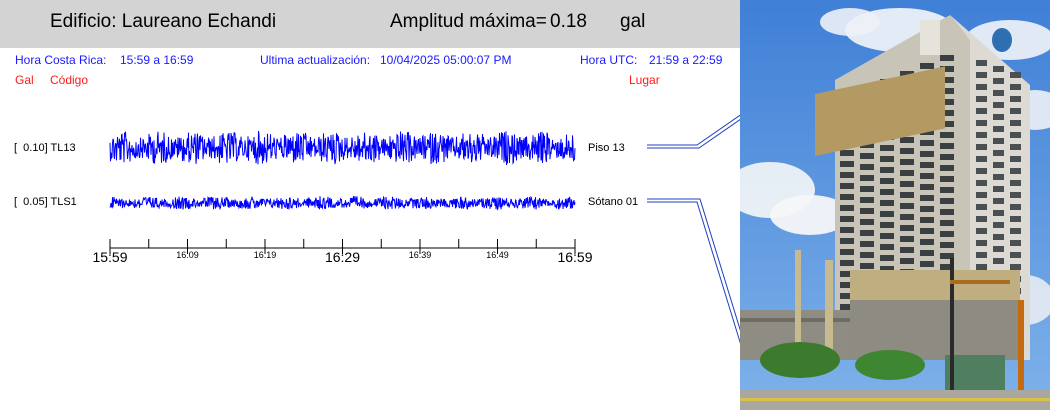 The image size is (1050, 410). Describe the element at coordinates (24, 80) in the screenshot. I see `legend-gal: Gal` at that location.